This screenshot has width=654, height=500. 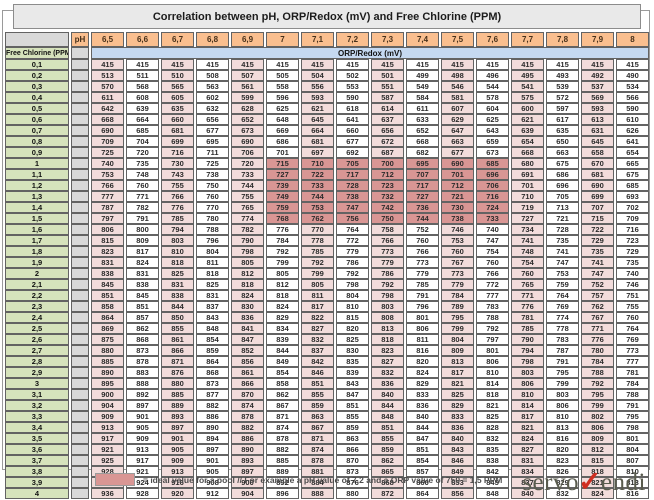 What do you see at coordinates (352, 306) in the screenshot?
I see `orp-value-cell: 810` at bounding box center [352, 306].